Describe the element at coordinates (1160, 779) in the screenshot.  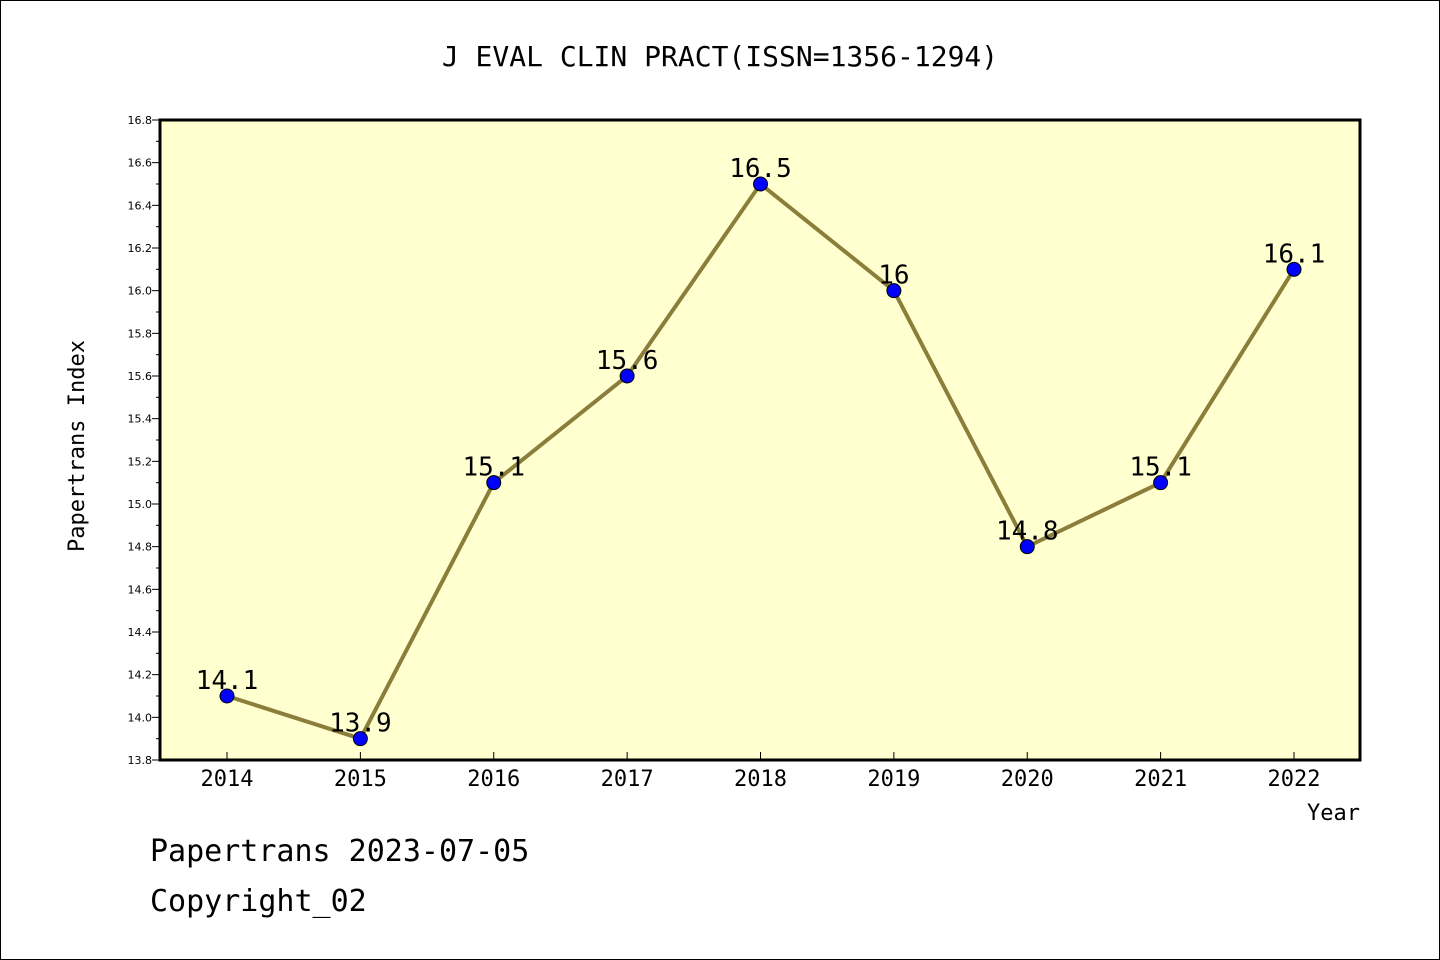
I see `x-tick-label: 2021` at that location.